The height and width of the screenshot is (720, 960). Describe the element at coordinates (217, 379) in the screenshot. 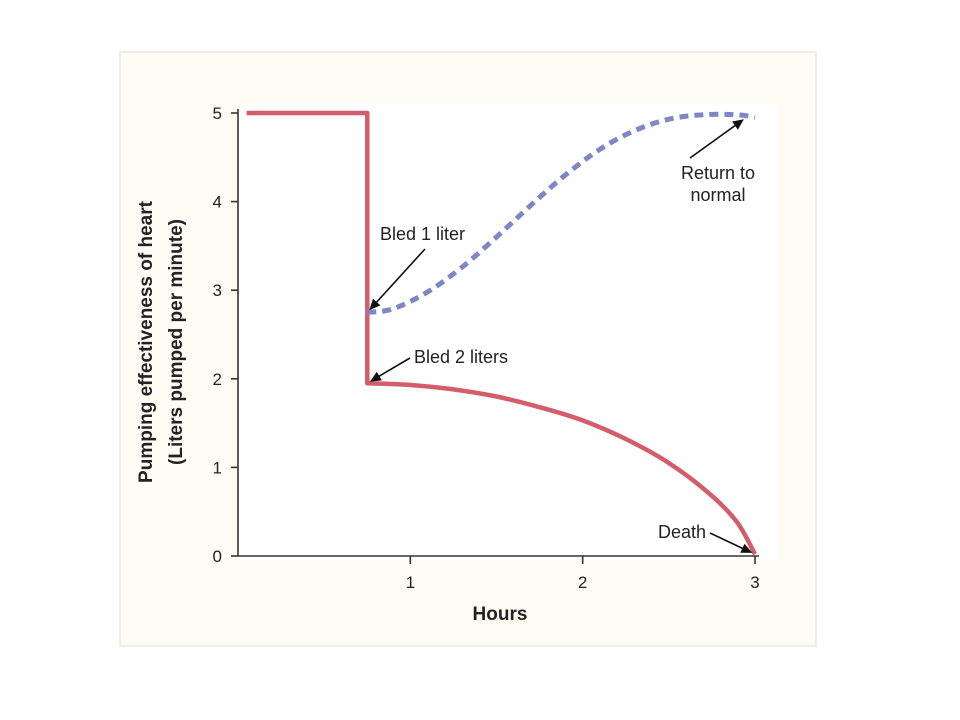

I see `y-tick-label: 2` at that location.